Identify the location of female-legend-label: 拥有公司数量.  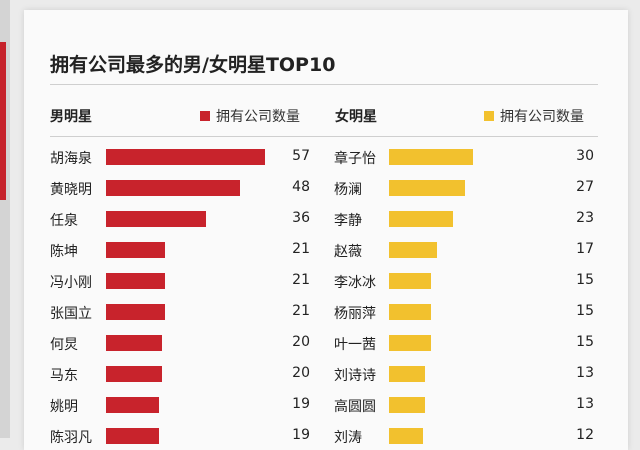
(542, 117).